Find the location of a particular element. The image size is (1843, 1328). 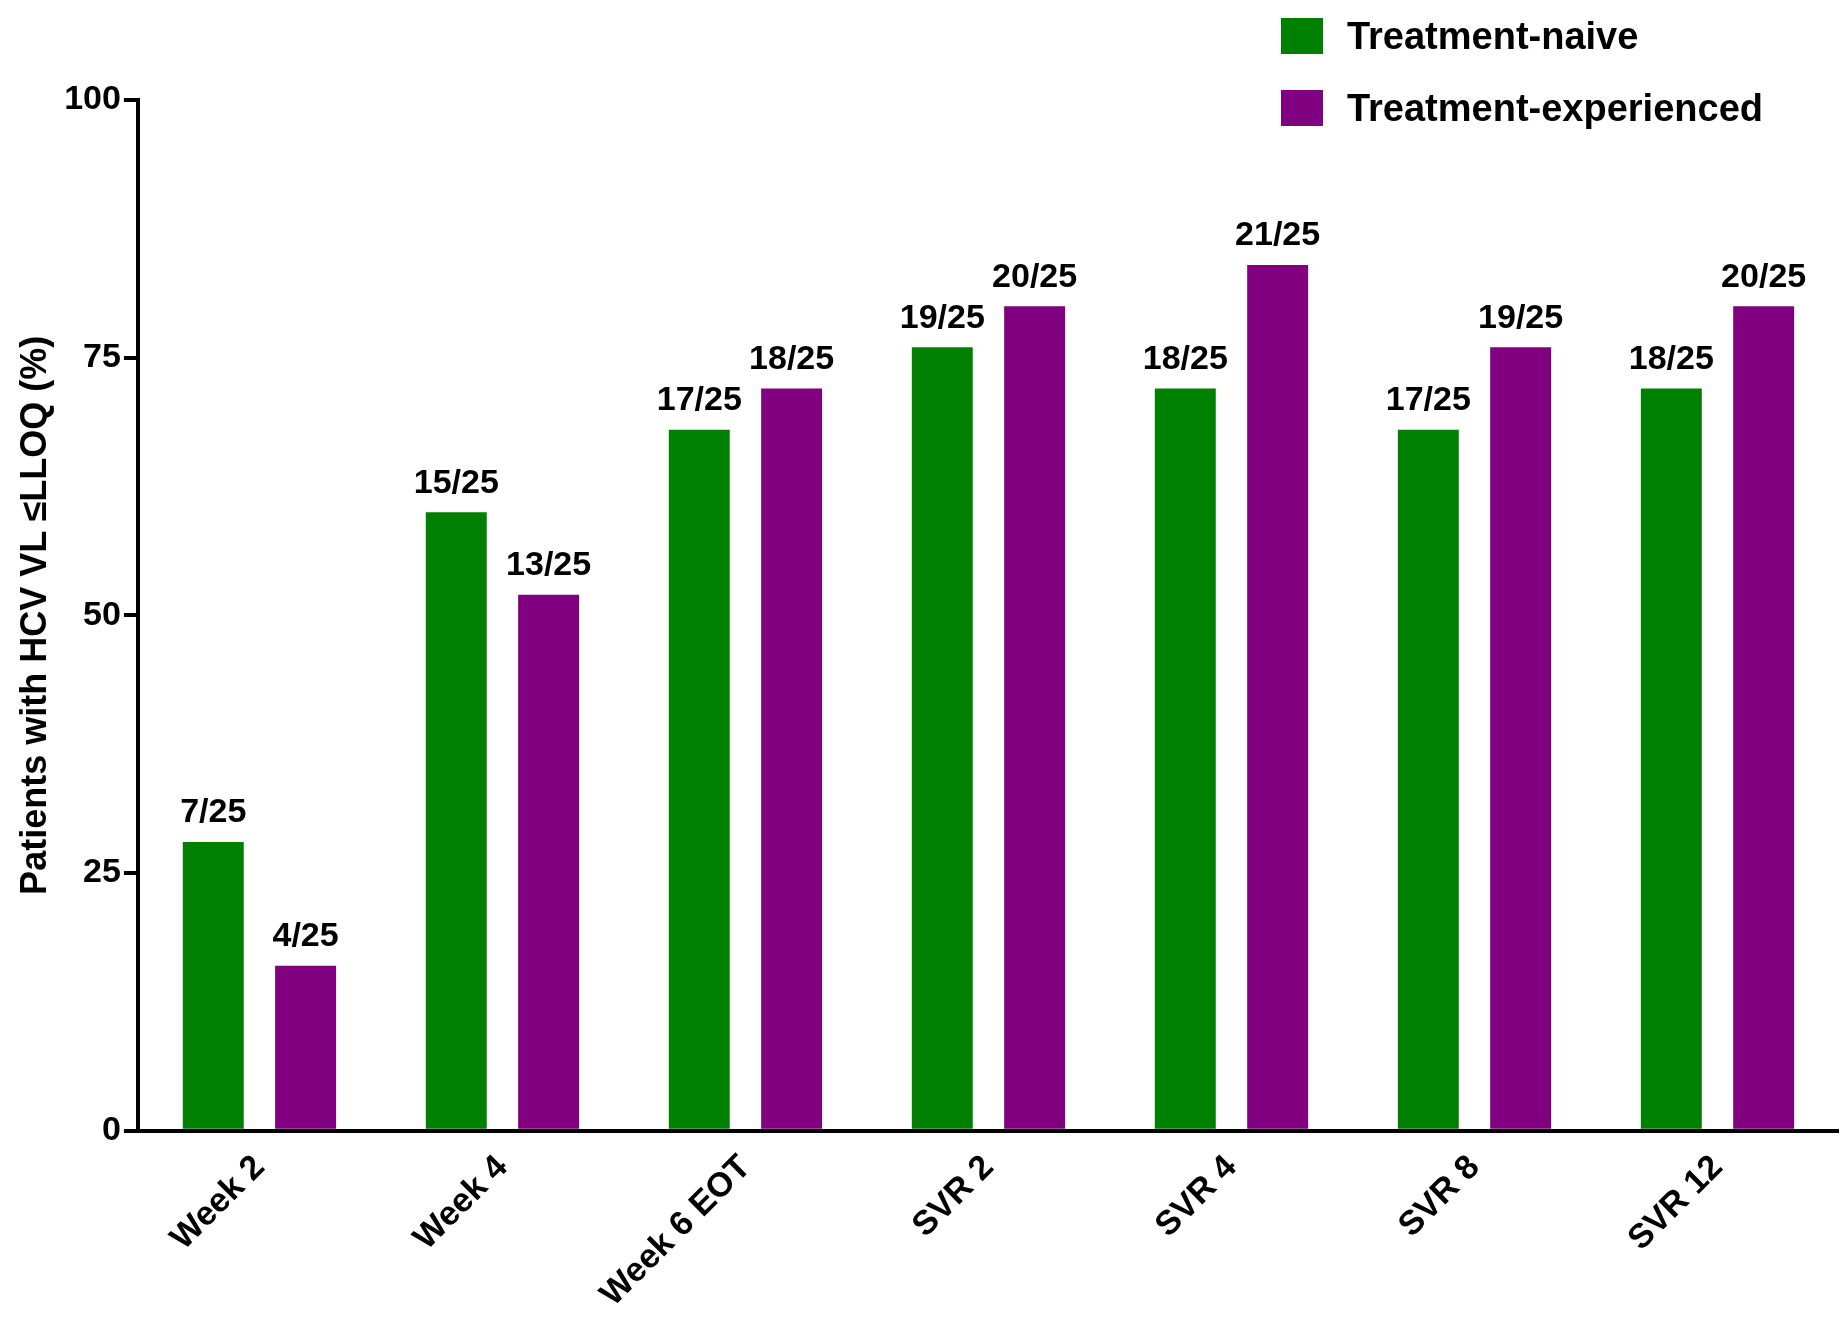

y-tick-label: 0 is located at coordinates (111, 1128).